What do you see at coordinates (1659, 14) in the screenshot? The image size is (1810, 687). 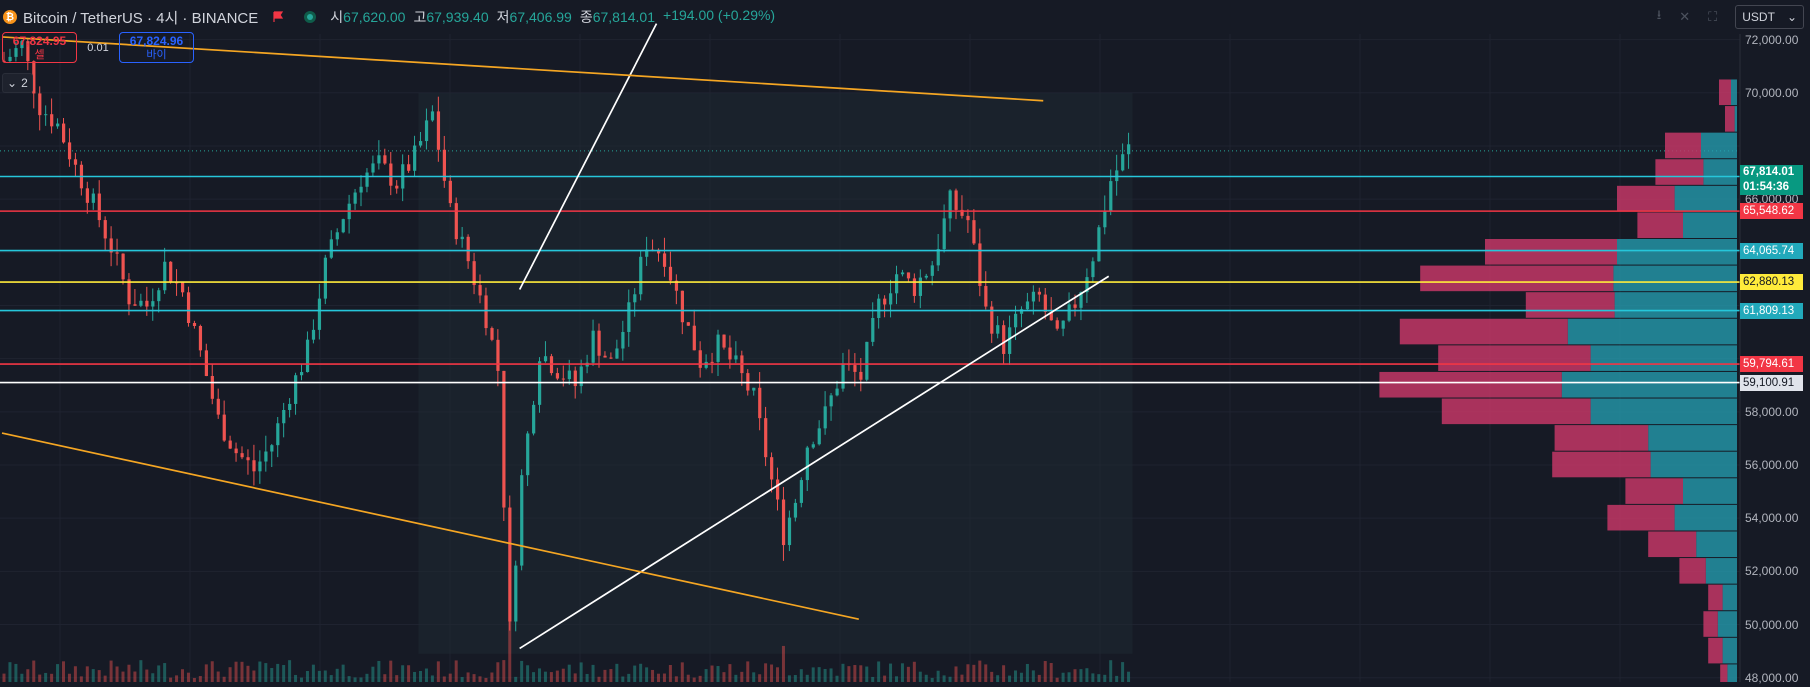 I see `download-icon: ⭳` at bounding box center [1659, 14].